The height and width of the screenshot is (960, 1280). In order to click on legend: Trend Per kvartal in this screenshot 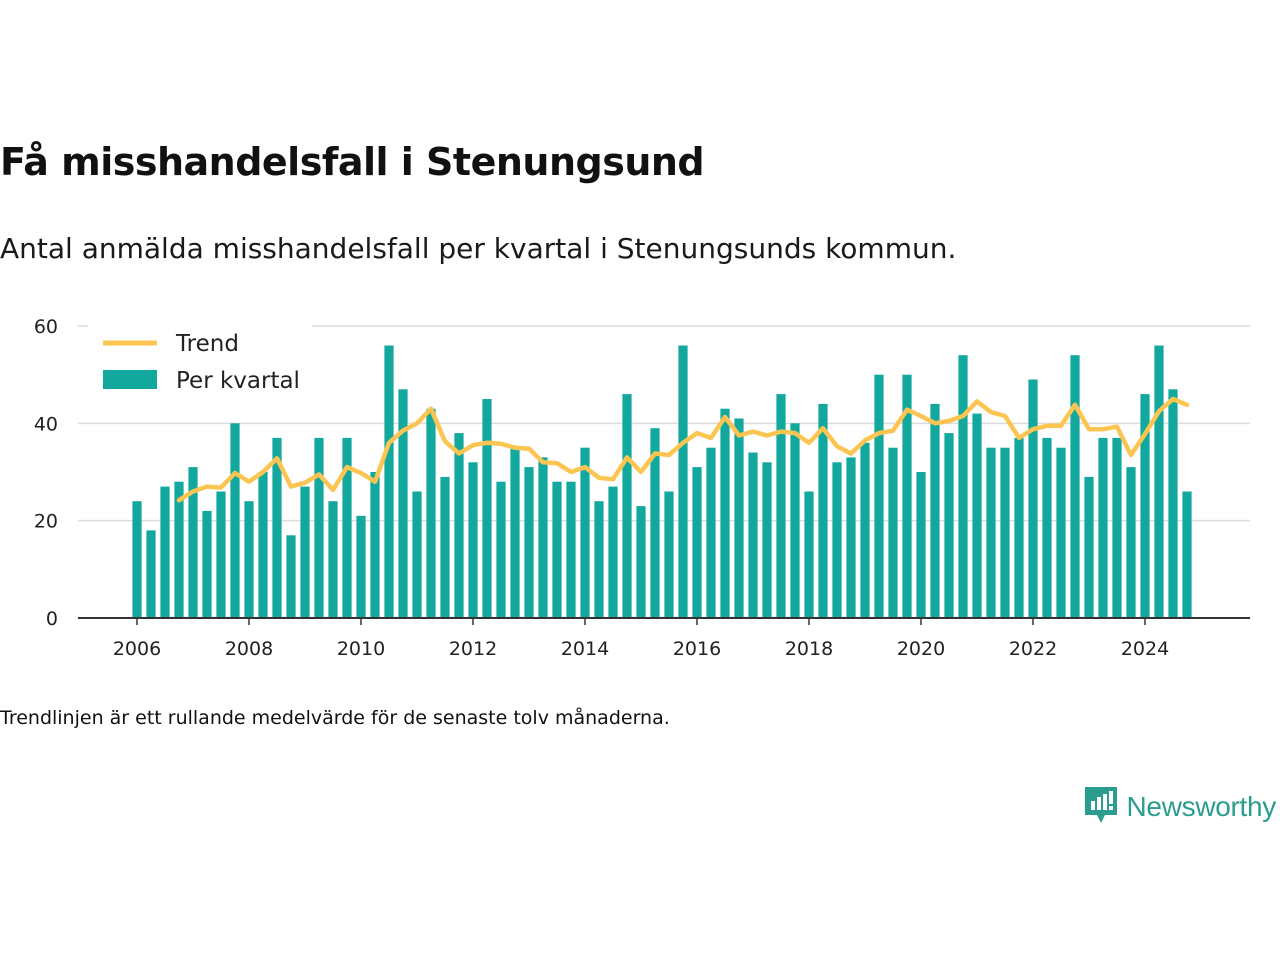, I will do `click(200, 364)`.